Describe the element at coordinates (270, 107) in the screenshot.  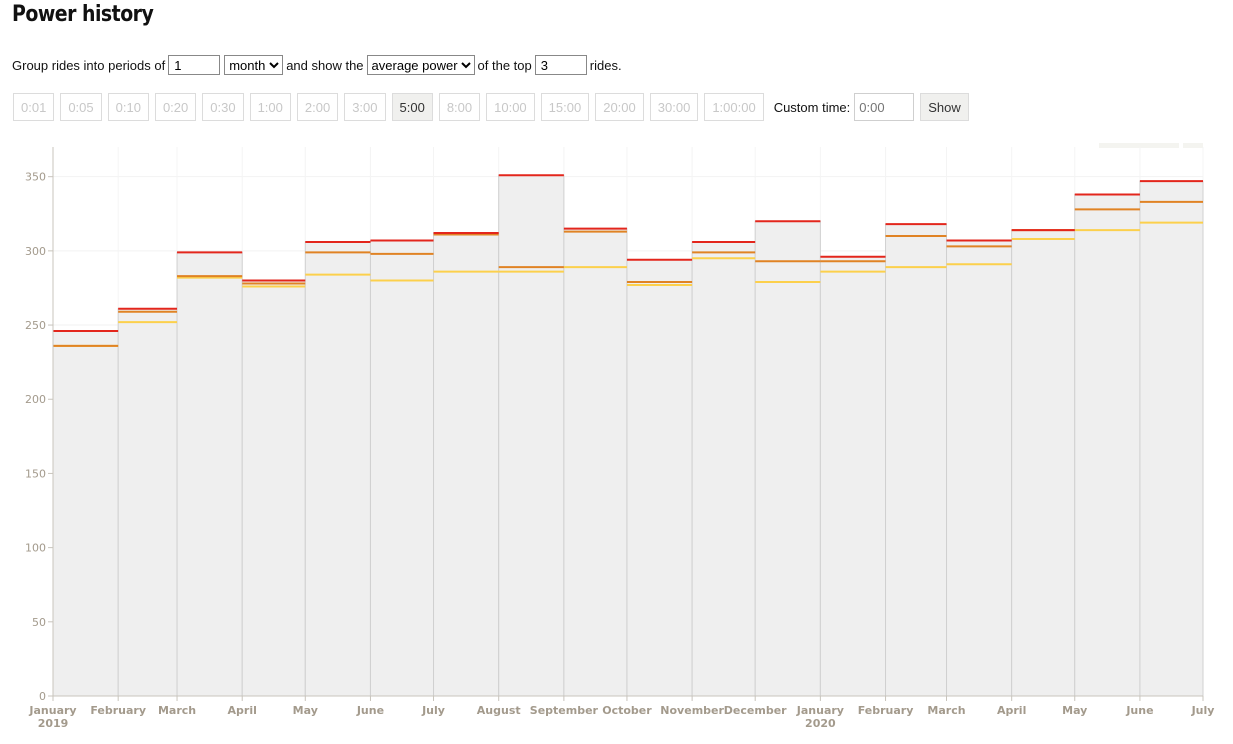
I see `duration-button-1-00: 1:00` at that location.